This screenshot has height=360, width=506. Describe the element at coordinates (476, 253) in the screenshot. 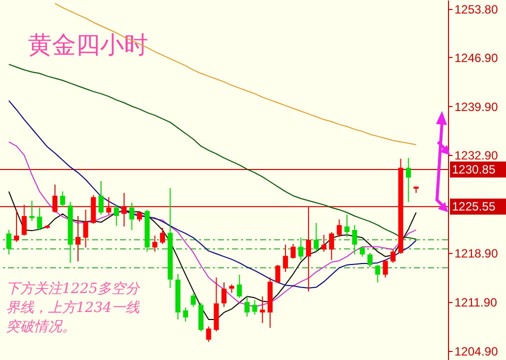

I see `y-tick-label: 1218.90` at that location.